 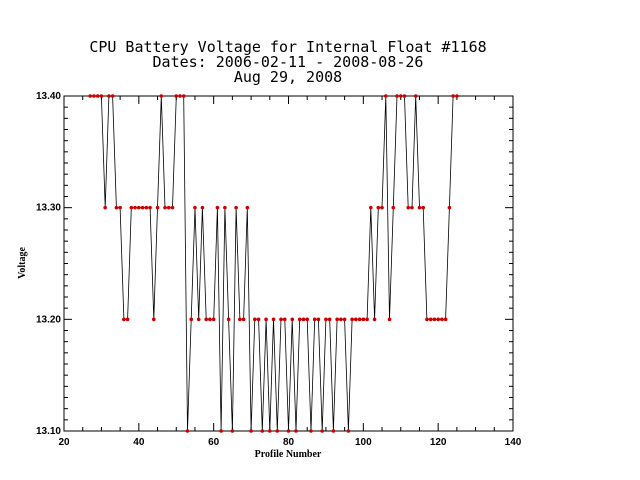 What do you see at coordinates (289, 442) in the screenshot?
I see `x-tick-label: 80` at bounding box center [289, 442].